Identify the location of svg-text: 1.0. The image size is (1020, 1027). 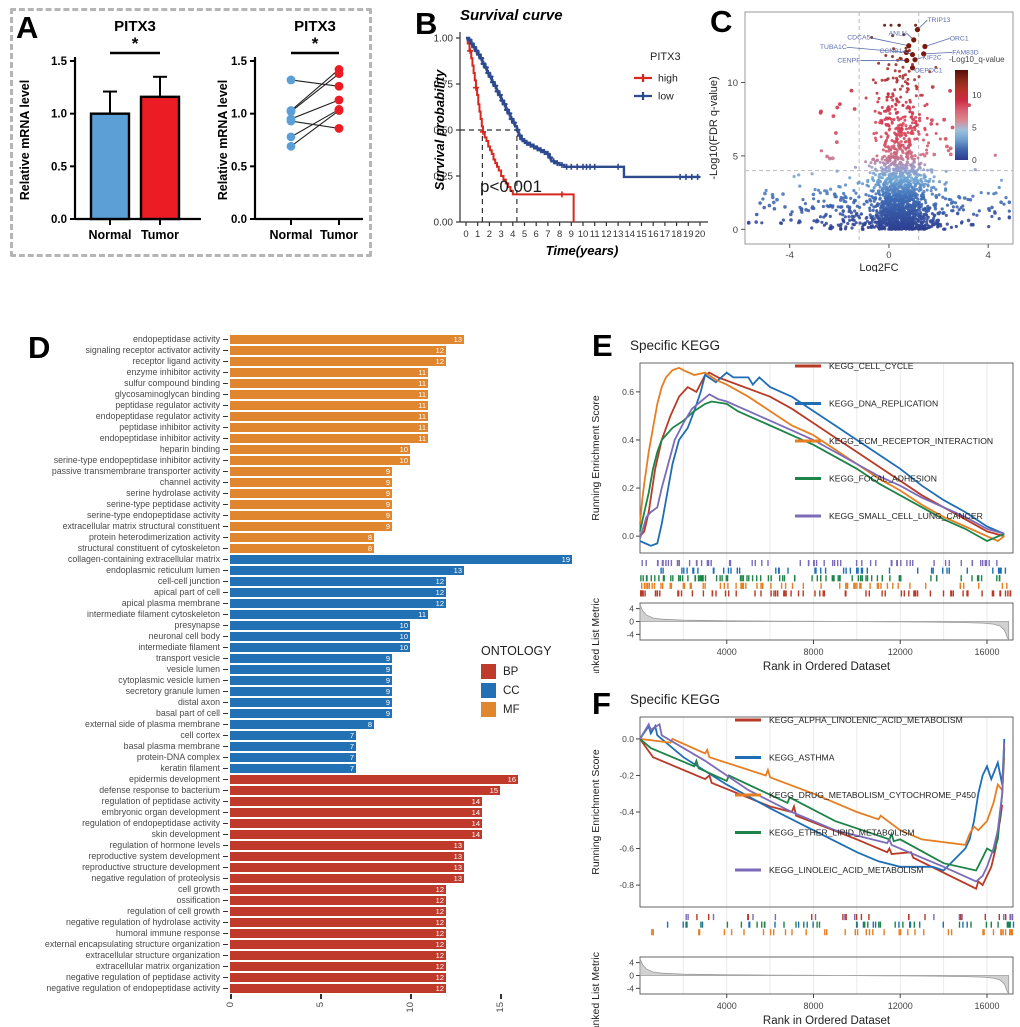
(239, 115).